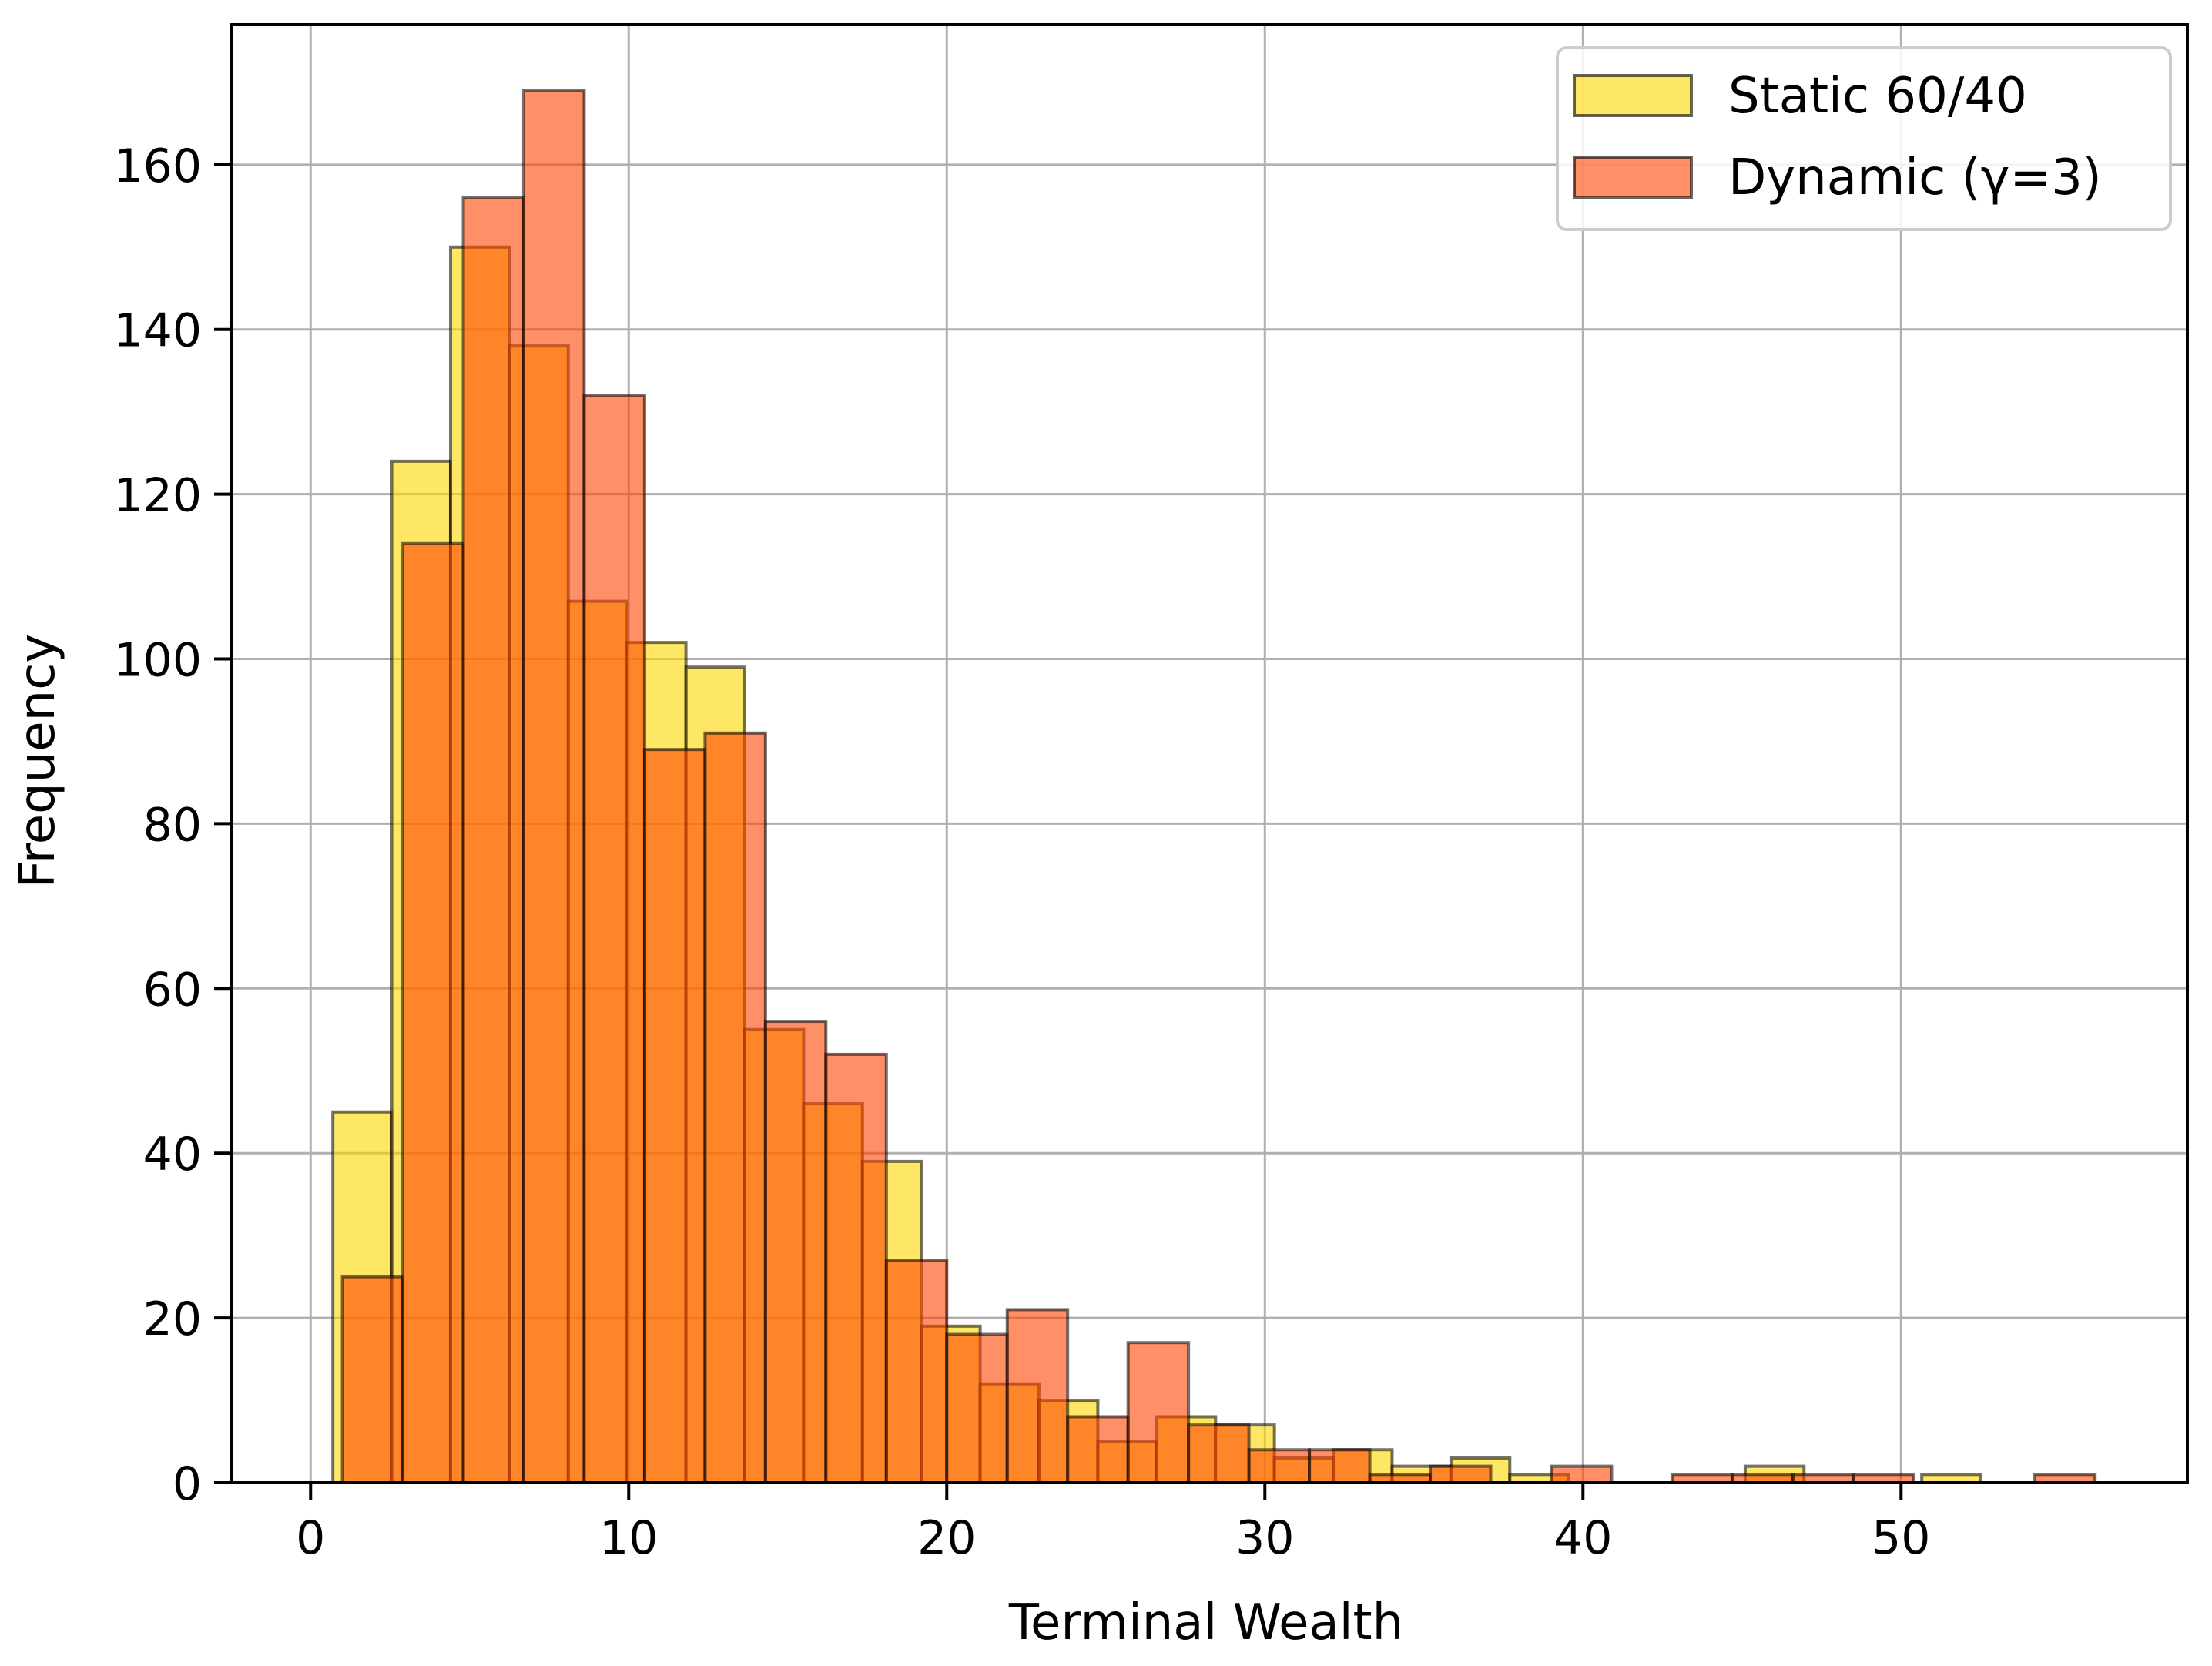  I want to click on y-axis-label: Frequency, so click(37, 761).